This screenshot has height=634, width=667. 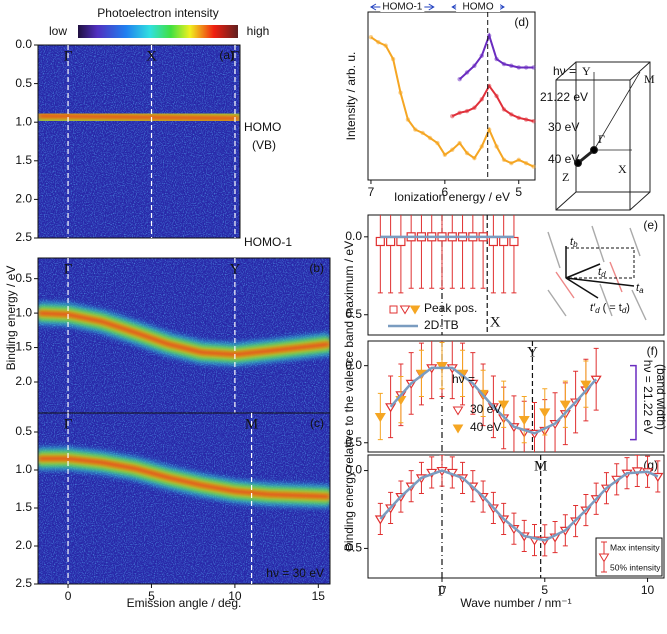 What do you see at coordinates (258, 31) in the screenshot?
I see `colorbar-high: high` at bounding box center [258, 31].